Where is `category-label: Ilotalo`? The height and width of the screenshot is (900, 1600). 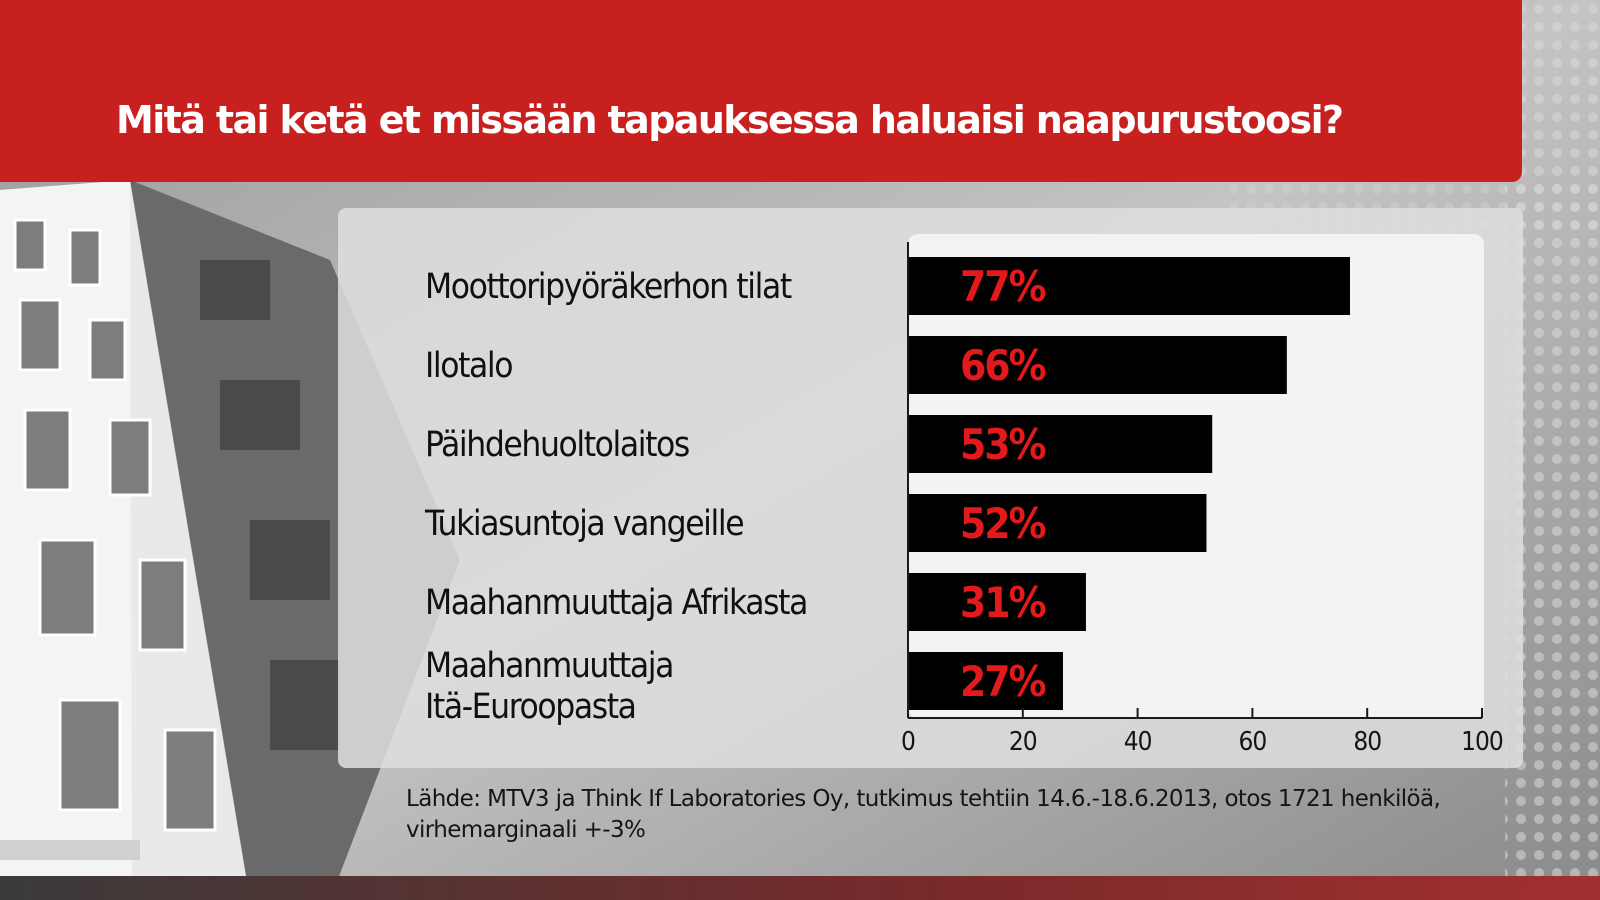 category-label: Ilotalo is located at coordinates (468, 366).